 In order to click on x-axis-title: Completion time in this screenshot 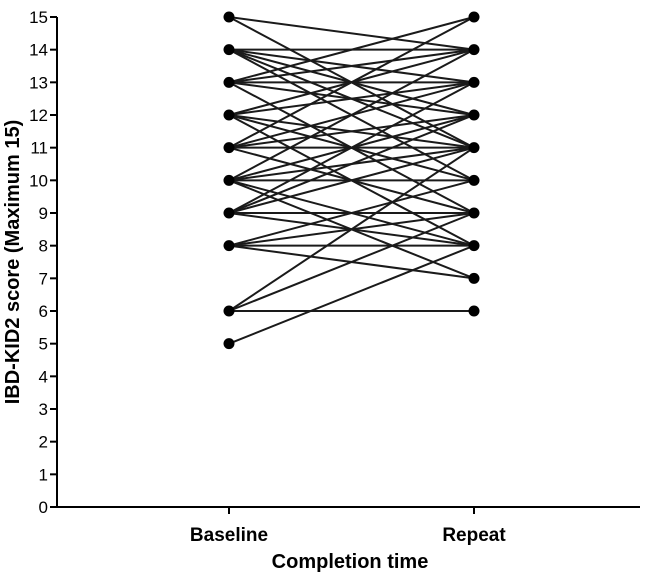, I will do `click(350, 562)`.